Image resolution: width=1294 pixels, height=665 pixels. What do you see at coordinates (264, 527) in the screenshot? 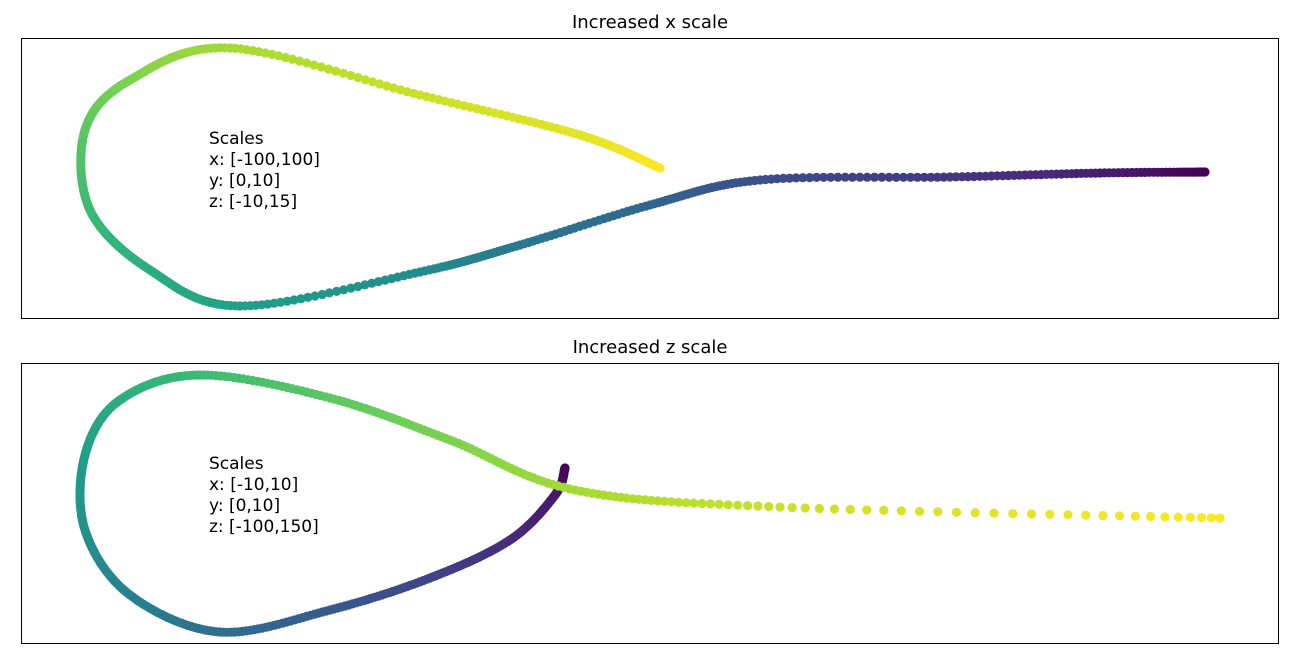
I see `panel-2-annotation-z: z: [-100,150]` at bounding box center [264, 527].